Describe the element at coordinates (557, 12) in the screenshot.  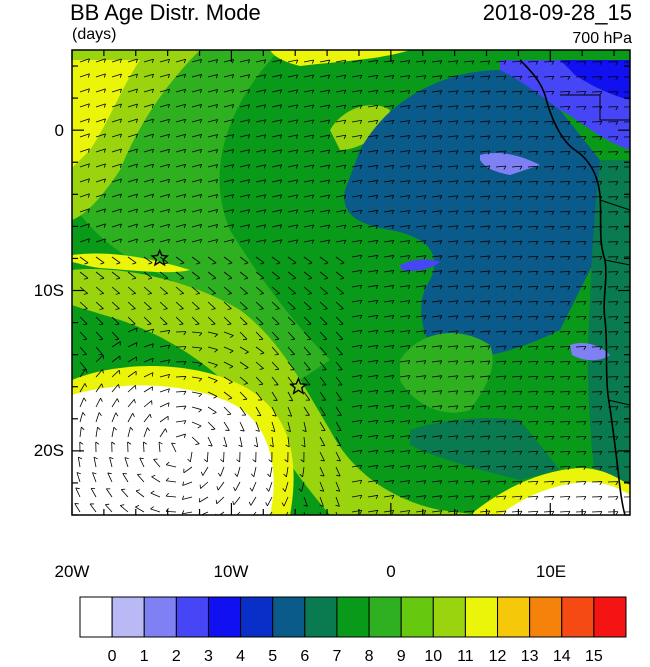
I see `datetime-label: 2018-09-28_15` at that location.